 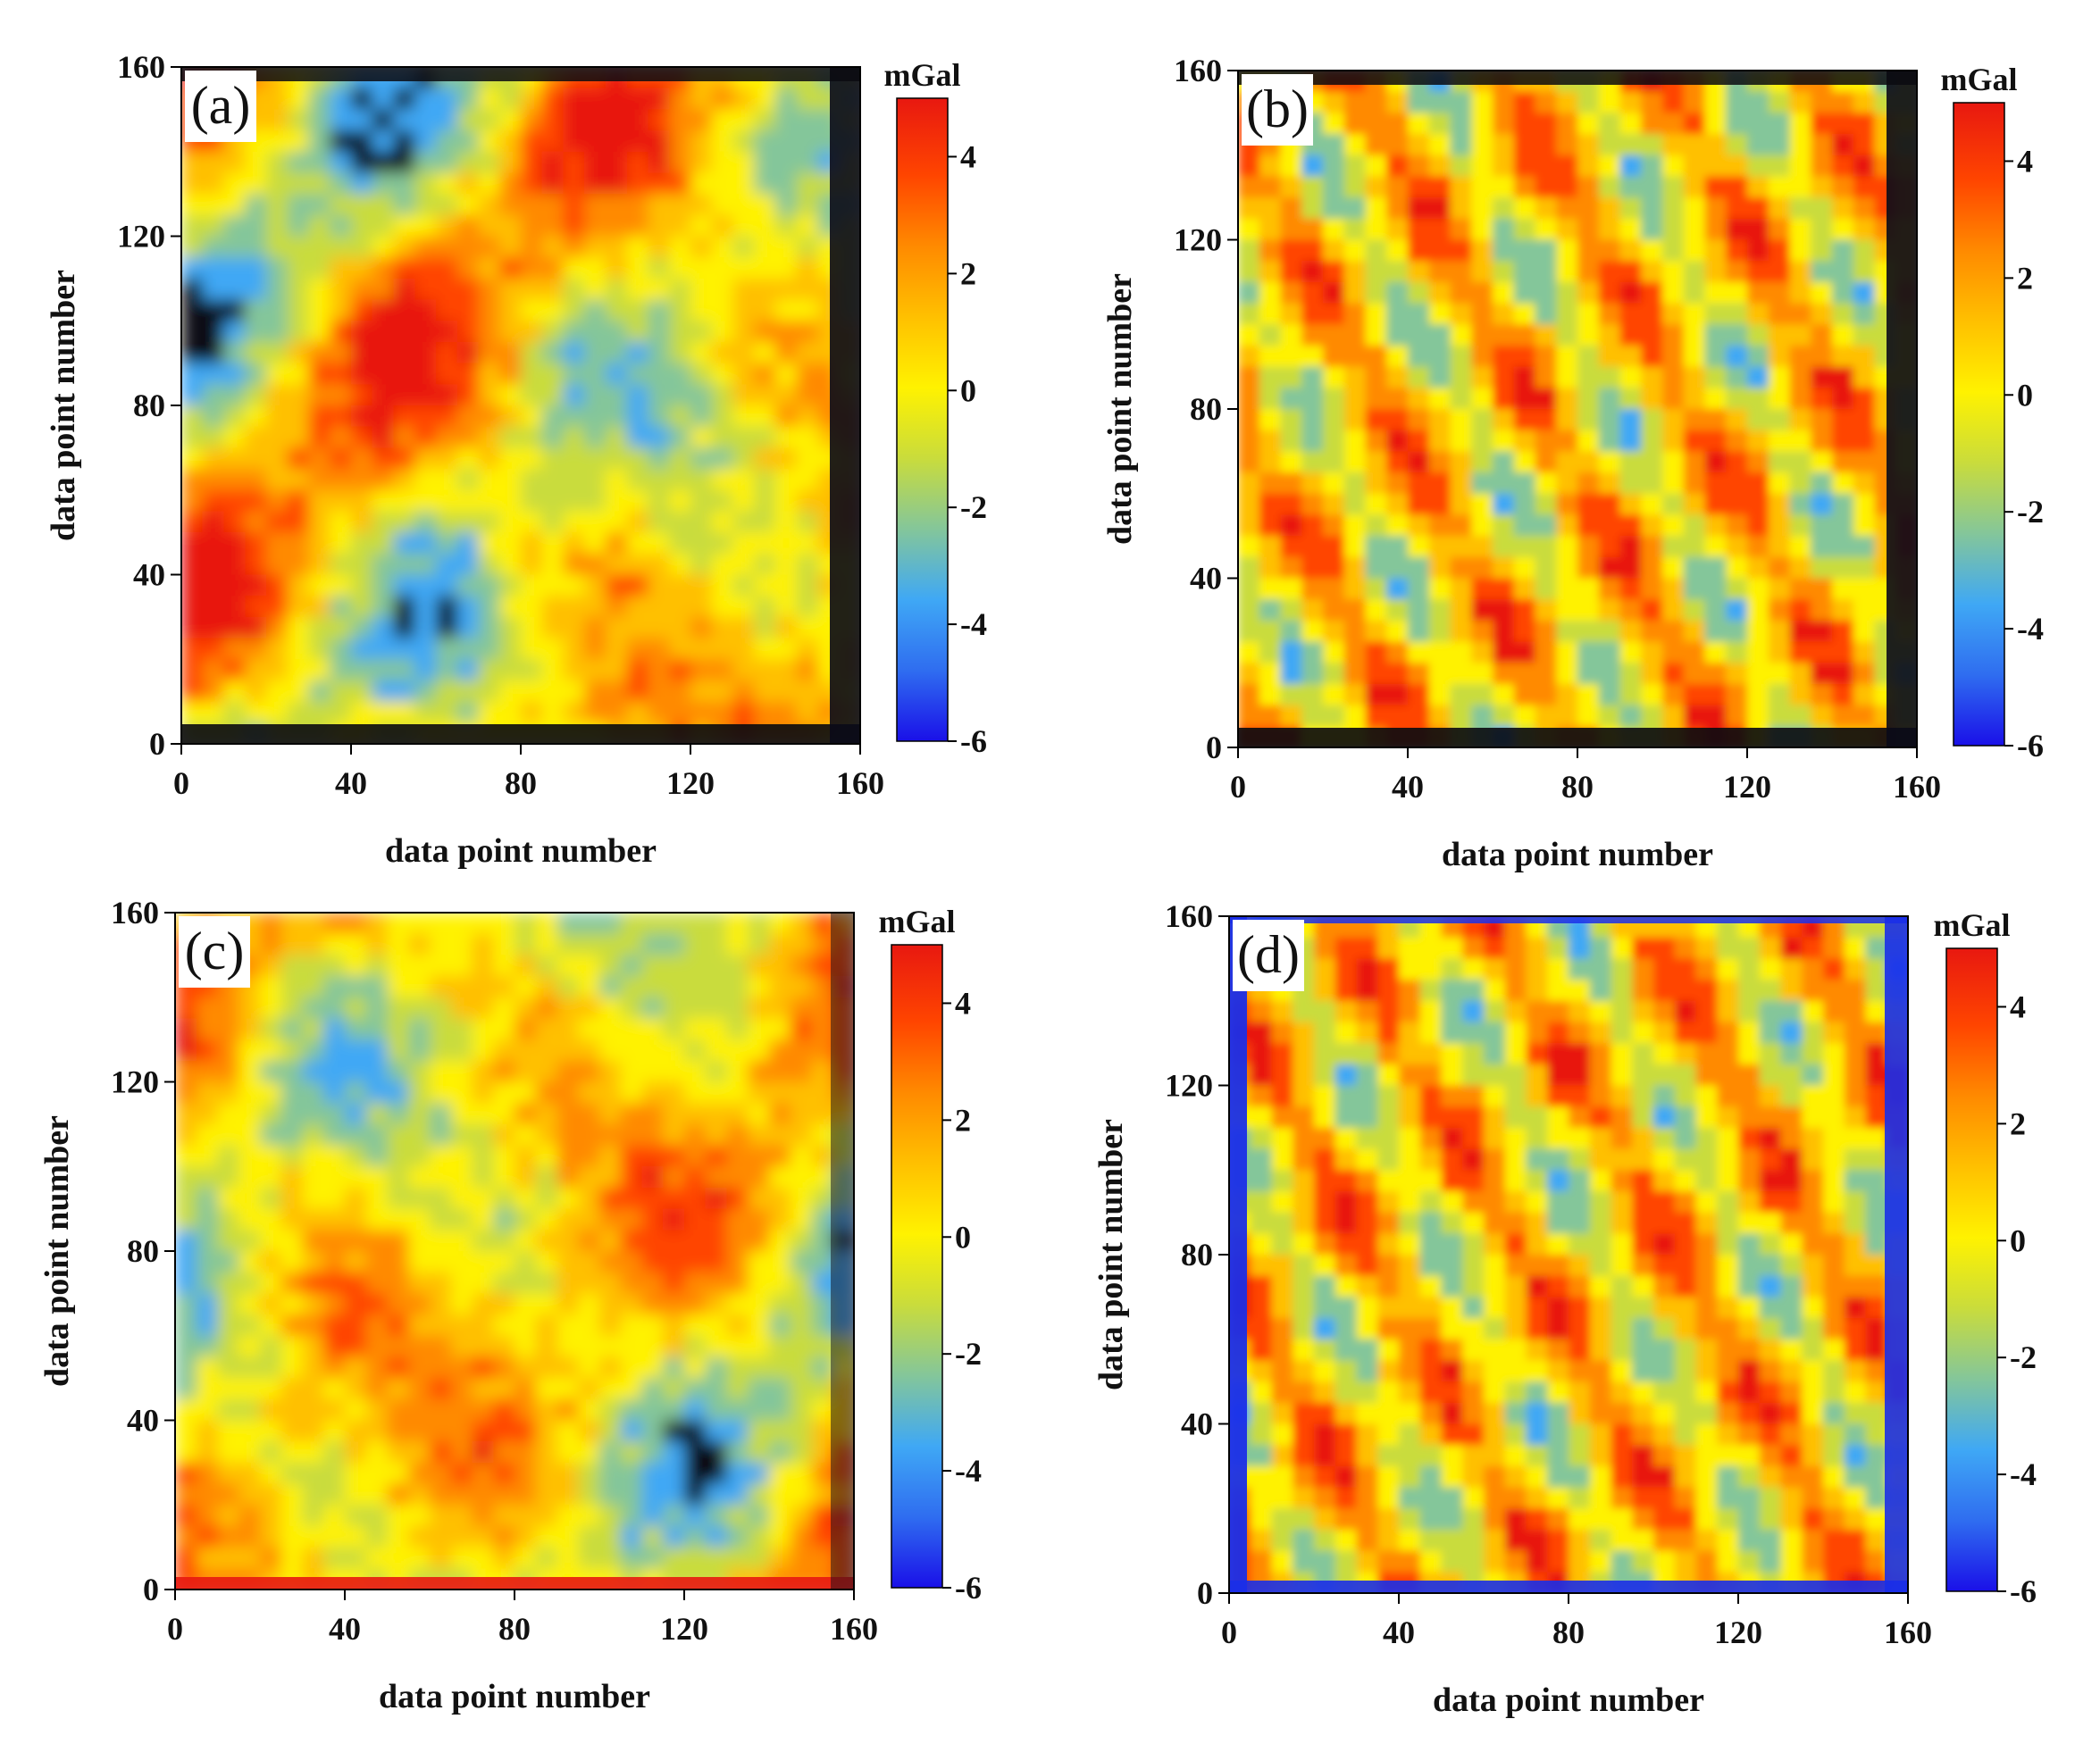 What do you see at coordinates (968, 273) in the screenshot?
I see `colorbar-tick-label: 2` at bounding box center [968, 273].